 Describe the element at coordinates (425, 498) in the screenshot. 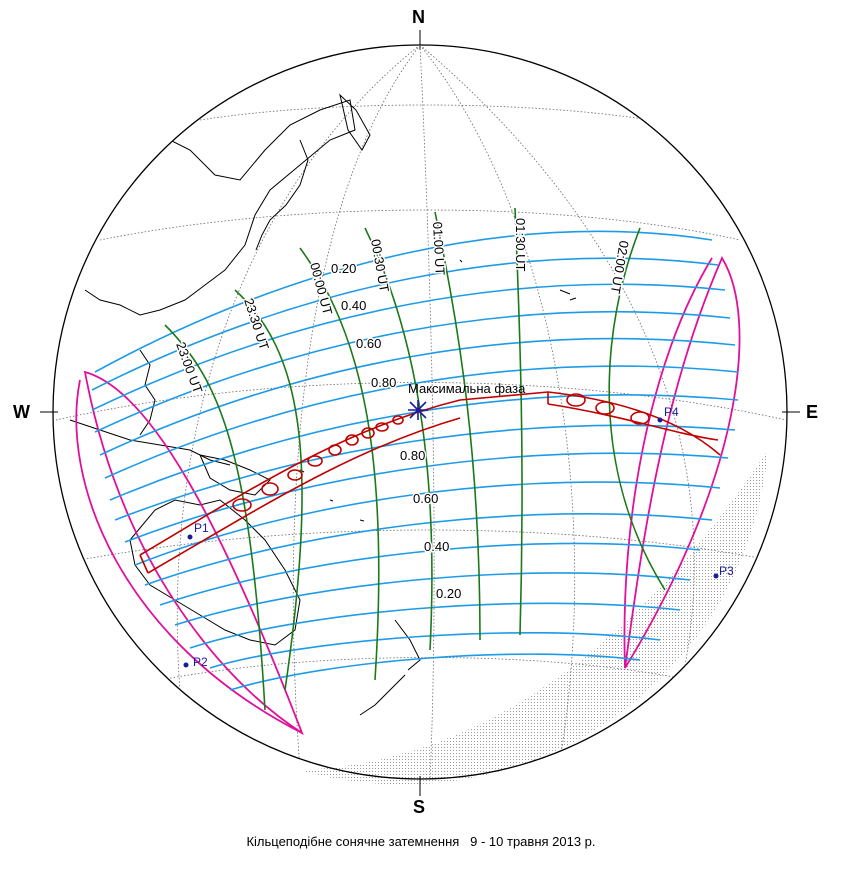

I see `magnitude-label-south-060: 0.60` at that location.